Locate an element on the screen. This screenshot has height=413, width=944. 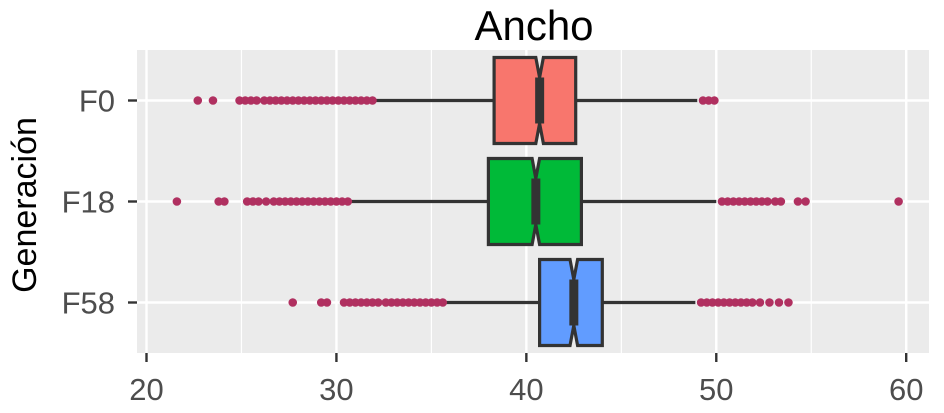
y-axis-label: Generación is located at coordinates (25, 205).